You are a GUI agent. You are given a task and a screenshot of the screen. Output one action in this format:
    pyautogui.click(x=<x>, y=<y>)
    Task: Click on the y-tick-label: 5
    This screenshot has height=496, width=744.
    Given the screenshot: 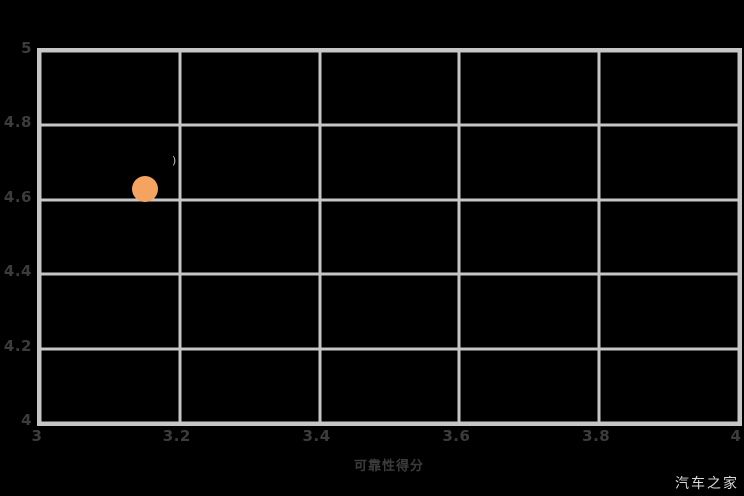 What is the action you would take?
    pyautogui.click(x=26, y=48)
    